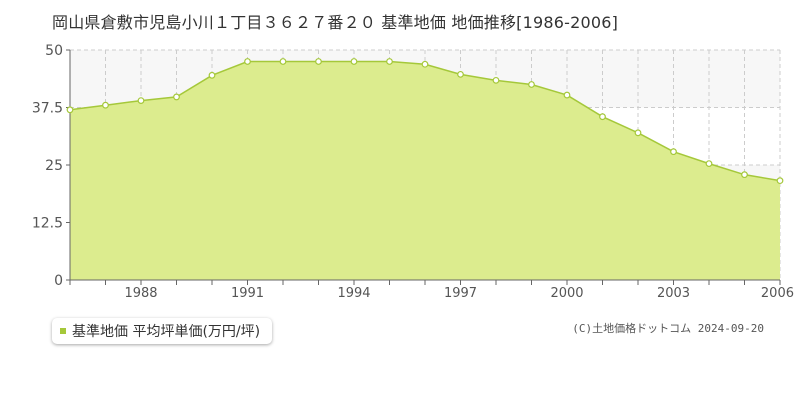  Describe the element at coordinates (777, 293) in the screenshot. I see `x-tick-label: 2006` at that location.